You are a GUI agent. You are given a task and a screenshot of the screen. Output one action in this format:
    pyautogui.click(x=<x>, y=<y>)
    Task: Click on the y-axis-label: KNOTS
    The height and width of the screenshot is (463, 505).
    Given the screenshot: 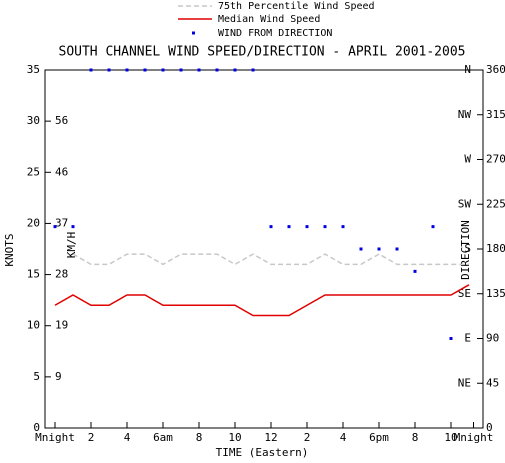 What is the action you would take?
    pyautogui.click(x=9, y=249)
    